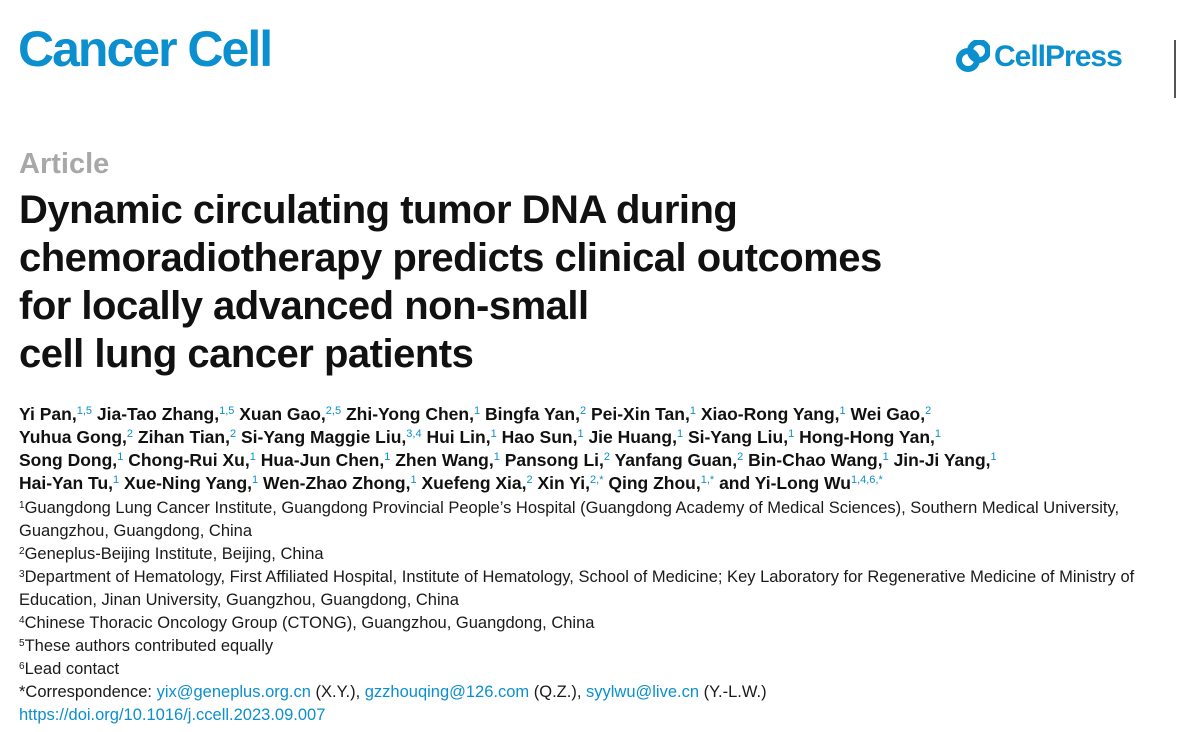 The image size is (1179, 732). What do you see at coordinates (414, 434) in the screenshot?
I see `author-affiliation-ref: 3,4` at bounding box center [414, 434].